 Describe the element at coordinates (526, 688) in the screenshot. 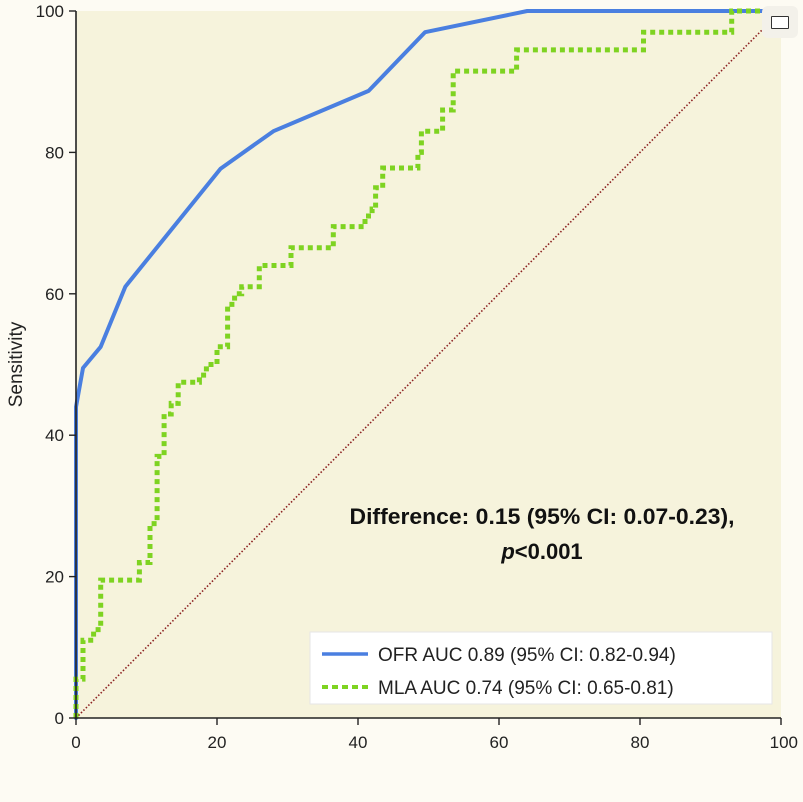

I see `legend-label-mla: MLA AUC 0.74 (95% CI: 0.65-0.81)` at that location.